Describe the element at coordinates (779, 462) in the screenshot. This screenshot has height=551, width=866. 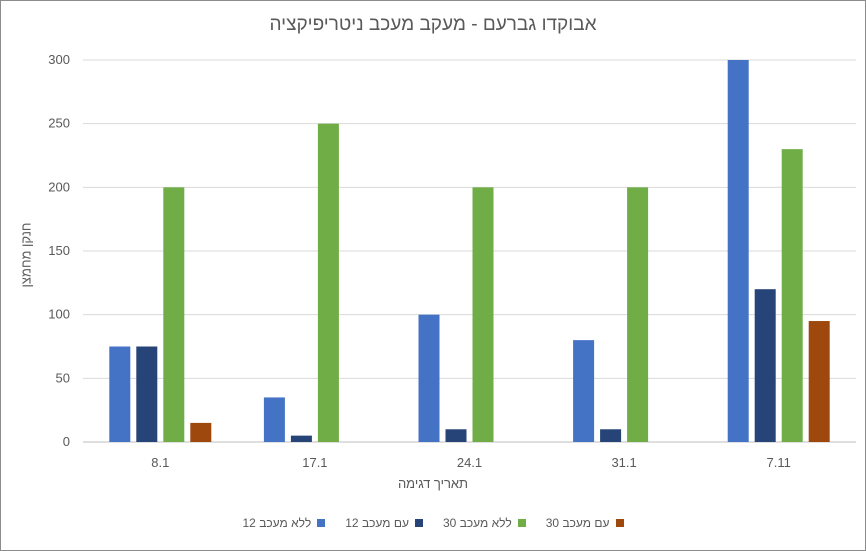
I see `x-tick-label: 7.11` at that location.